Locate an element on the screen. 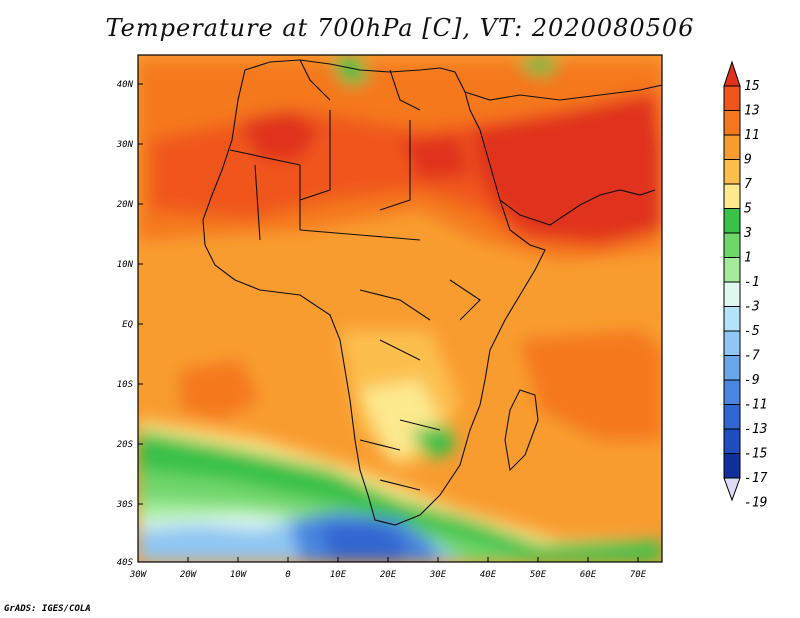 The height and width of the screenshot is (618, 800). colorbar-label: -15 is located at coordinates (756, 454).